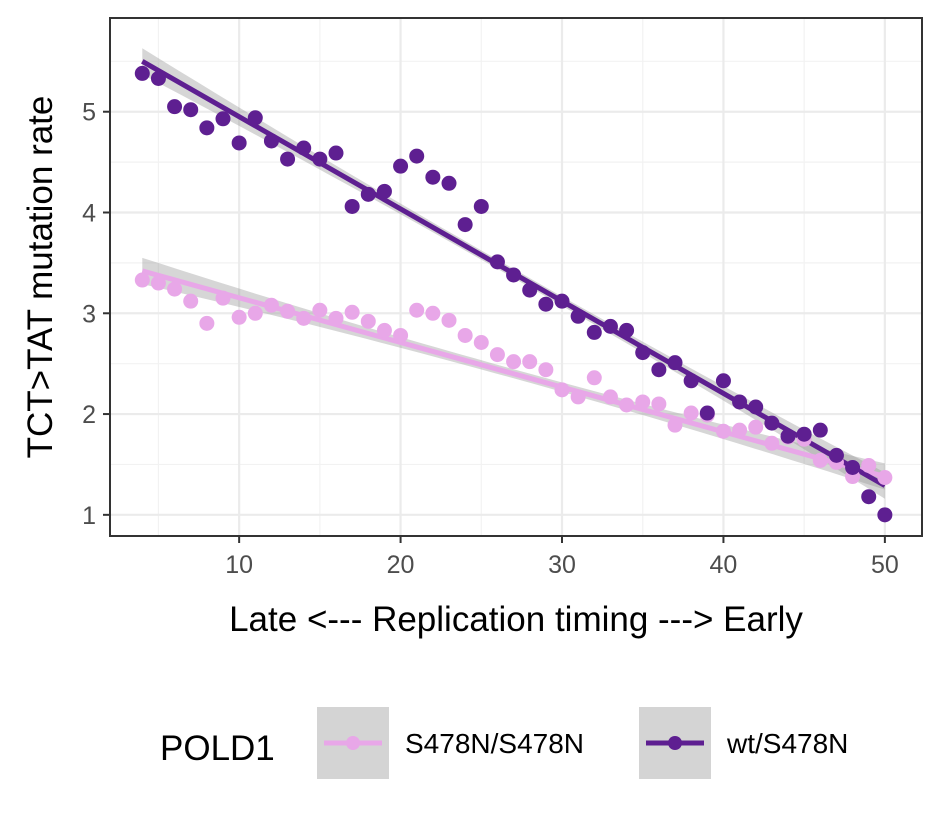 The image size is (944, 826). I want to click on x-tick-label: 20, so click(401, 565).